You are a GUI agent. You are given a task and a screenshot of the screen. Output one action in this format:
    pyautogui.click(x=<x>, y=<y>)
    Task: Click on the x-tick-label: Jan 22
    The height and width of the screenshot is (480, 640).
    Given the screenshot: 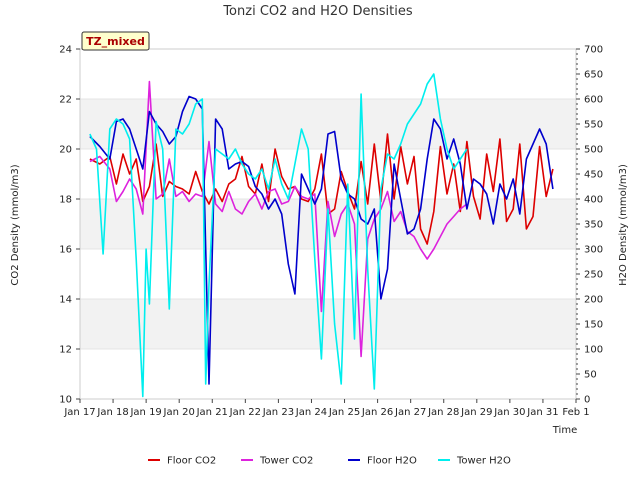 What is the action you would take?
    pyautogui.click(x=245, y=412)
    